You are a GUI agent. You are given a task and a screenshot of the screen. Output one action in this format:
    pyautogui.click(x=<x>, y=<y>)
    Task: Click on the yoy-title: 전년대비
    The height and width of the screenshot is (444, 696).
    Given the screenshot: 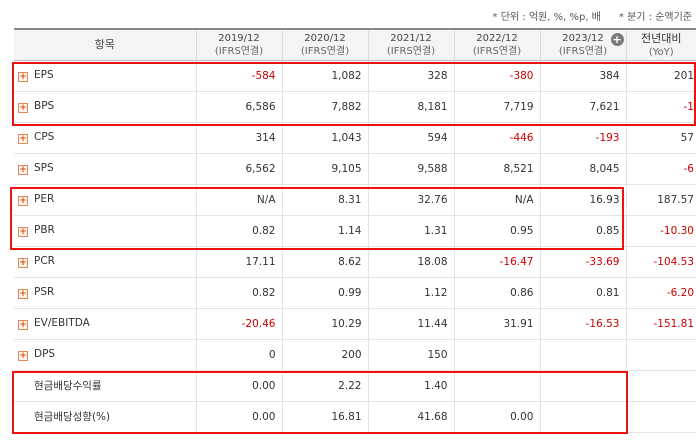 What is the action you would take?
    pyautogui.click(x=661, y=38)
    